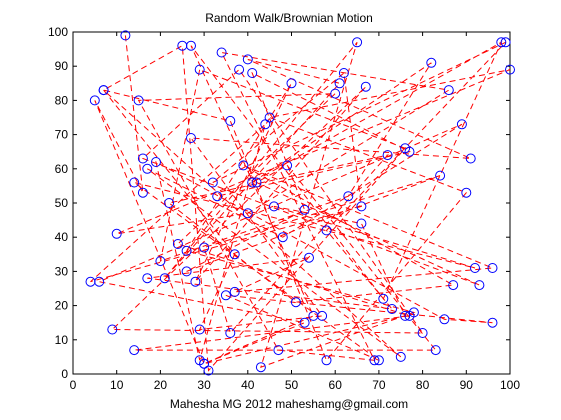  Describe the element at coordinates (204, 385) in the screenshot. I see `x-tick-label: 30` at that location.